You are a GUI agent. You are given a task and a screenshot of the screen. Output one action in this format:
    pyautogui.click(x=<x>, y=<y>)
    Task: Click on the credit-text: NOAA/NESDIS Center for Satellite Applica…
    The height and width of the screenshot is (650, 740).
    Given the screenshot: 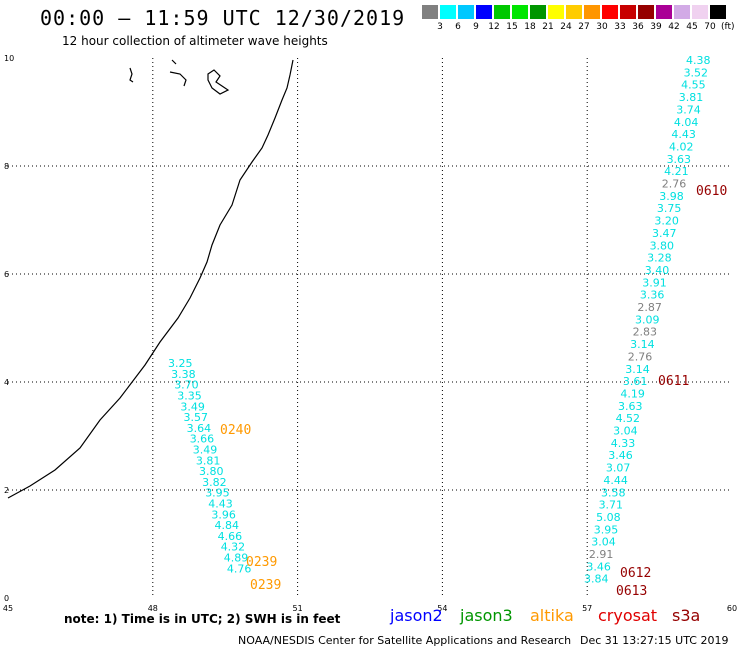 What is the action you would take?
    pyautogui.click(x=405, y=640)
    